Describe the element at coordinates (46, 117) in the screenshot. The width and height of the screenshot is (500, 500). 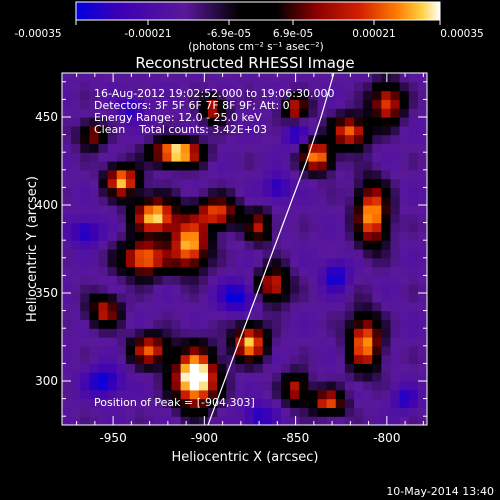
I see `y-tick-label: 450` at that location.